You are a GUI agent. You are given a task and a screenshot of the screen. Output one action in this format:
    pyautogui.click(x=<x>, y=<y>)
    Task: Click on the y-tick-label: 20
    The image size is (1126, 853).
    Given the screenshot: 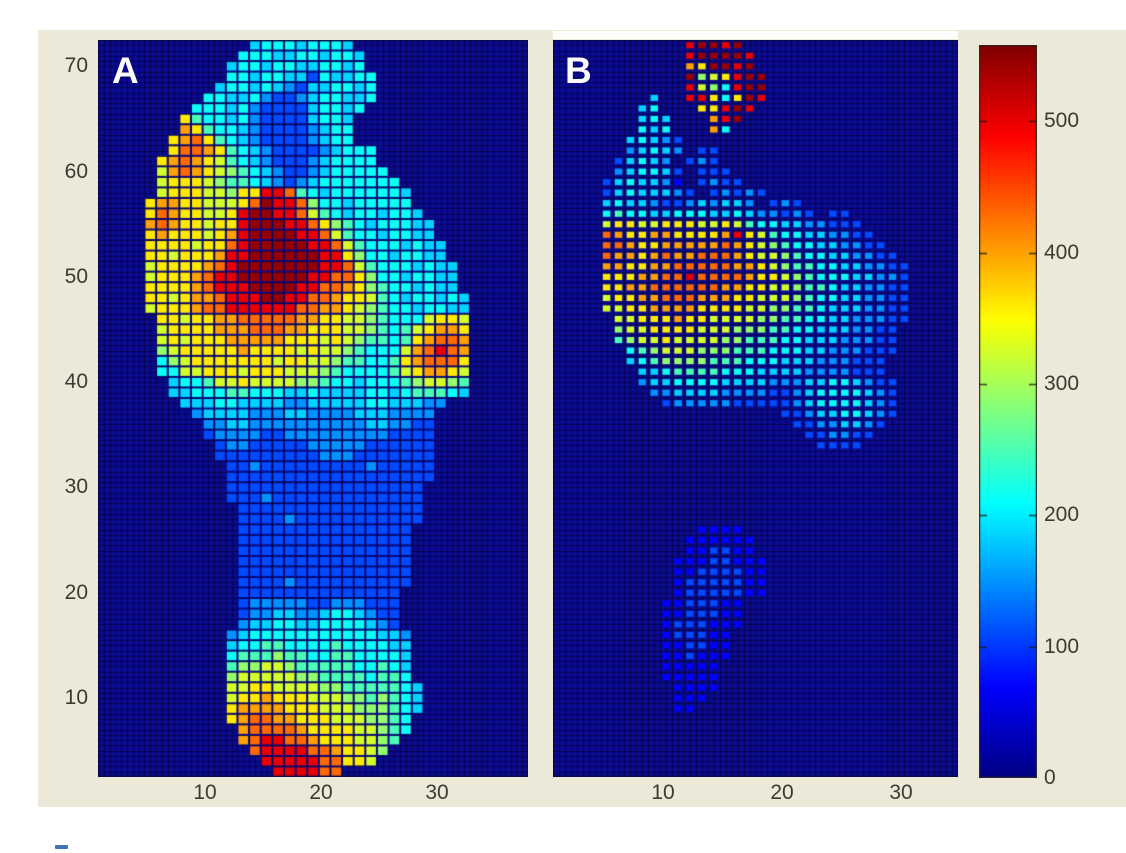 What is the action you would take?
    pyautogui.click(x=76, y=592)
    